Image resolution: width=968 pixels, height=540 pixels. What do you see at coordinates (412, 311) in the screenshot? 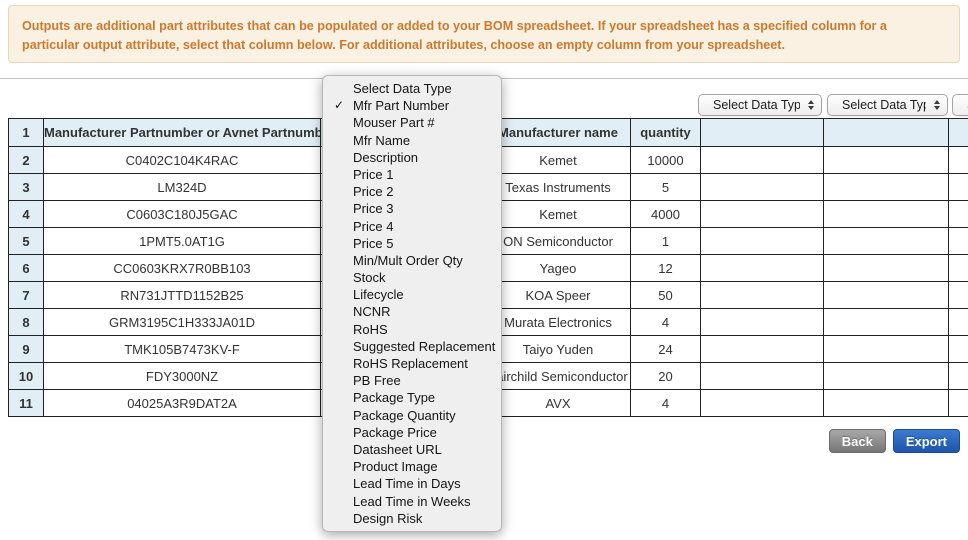
I see `dropdown-item: NCNR` at bounding box center [412, 311].